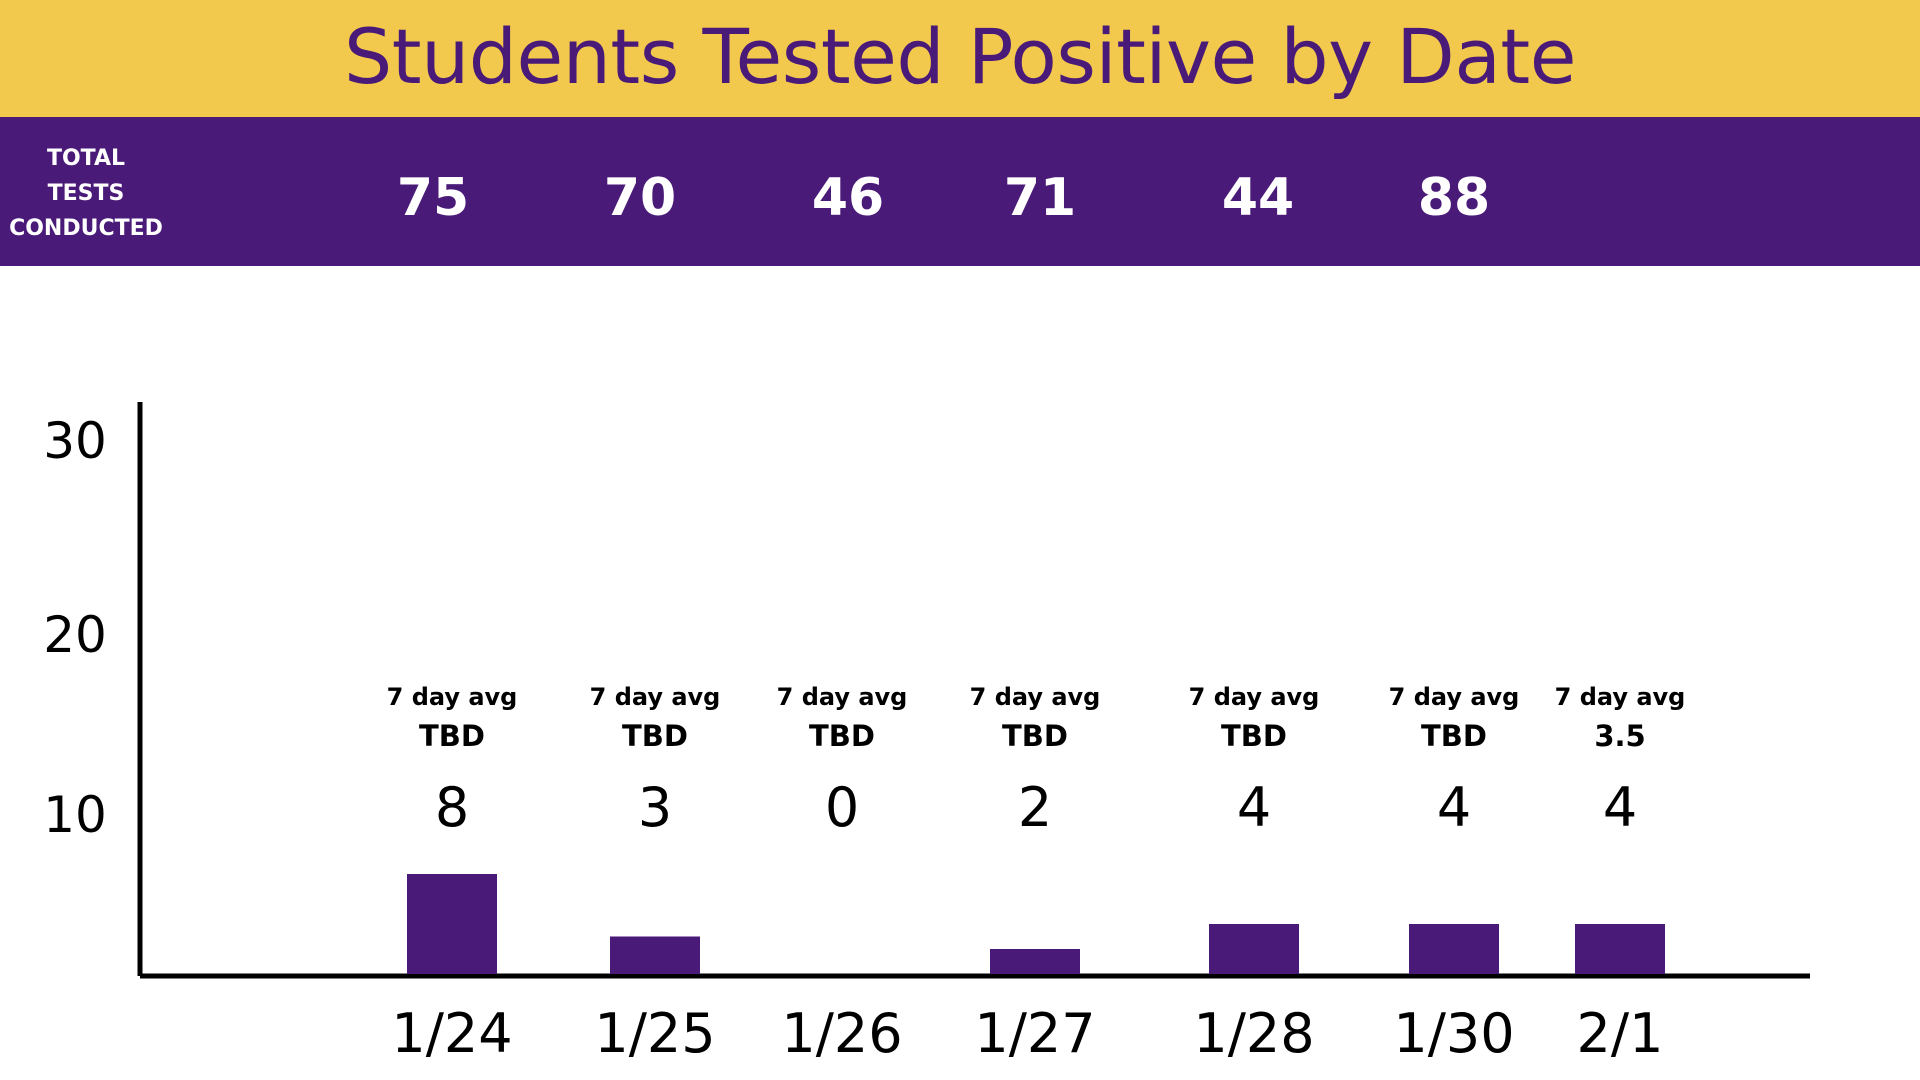 The height and width of the screenshot is (1080, 1920). I want to click on x-tick-label: 1/25, so click(654, 1033).